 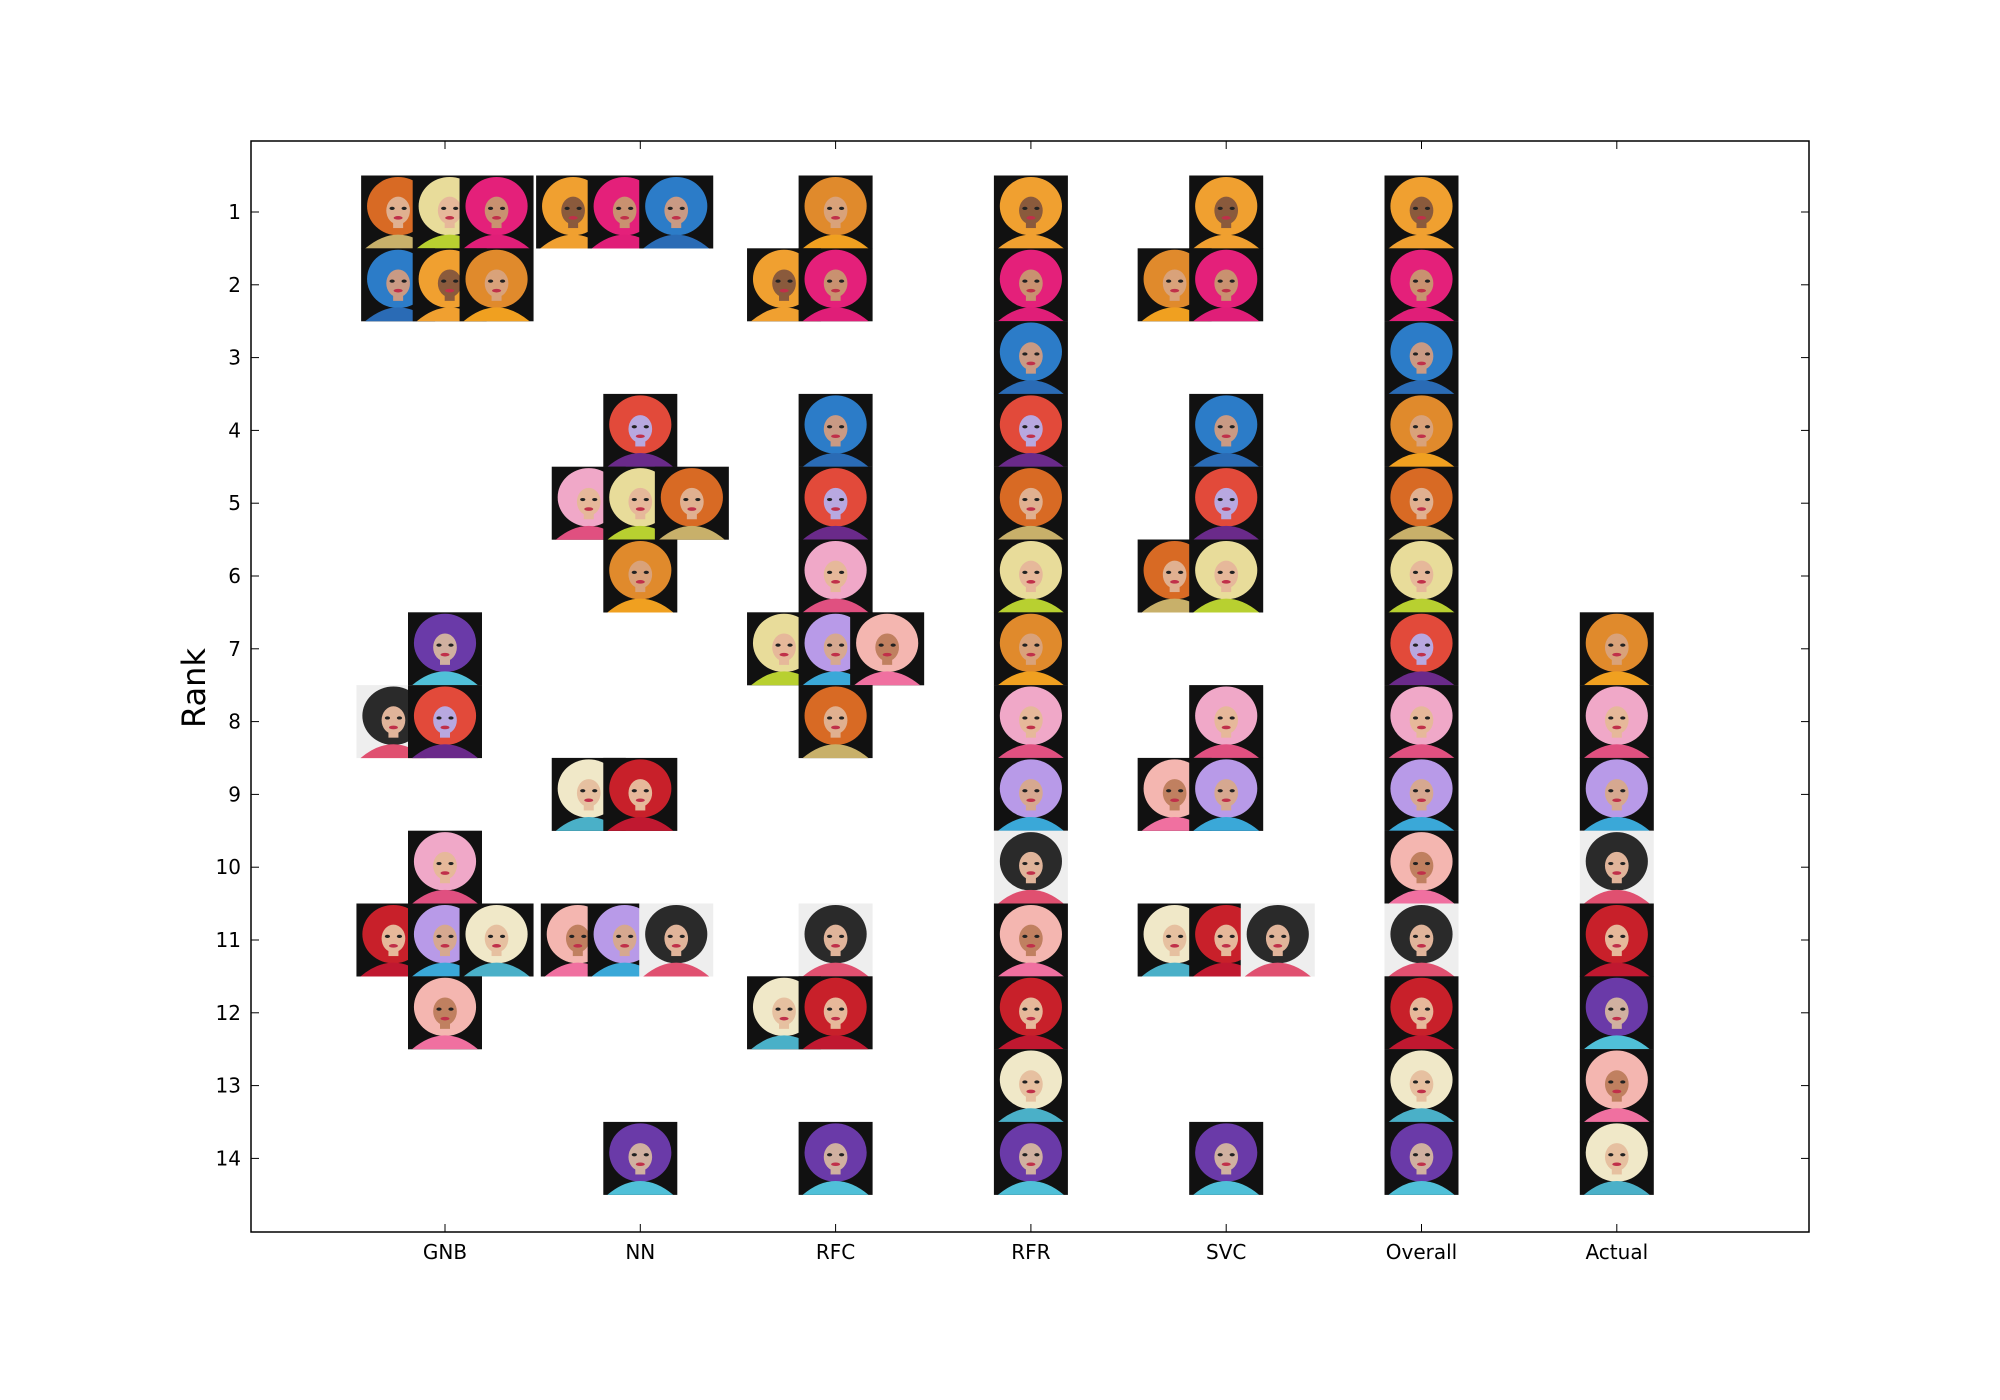 What do you see at coordinates (234, 212) in the screenshot?
I see `y-tick-label: 1` at bounding box center [234, 212].